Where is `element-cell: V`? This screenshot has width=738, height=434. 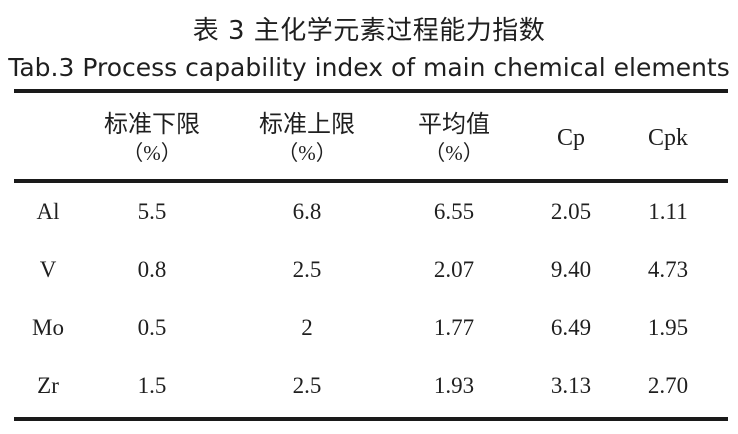
element-cell: V is located at coordinates (48, 269).